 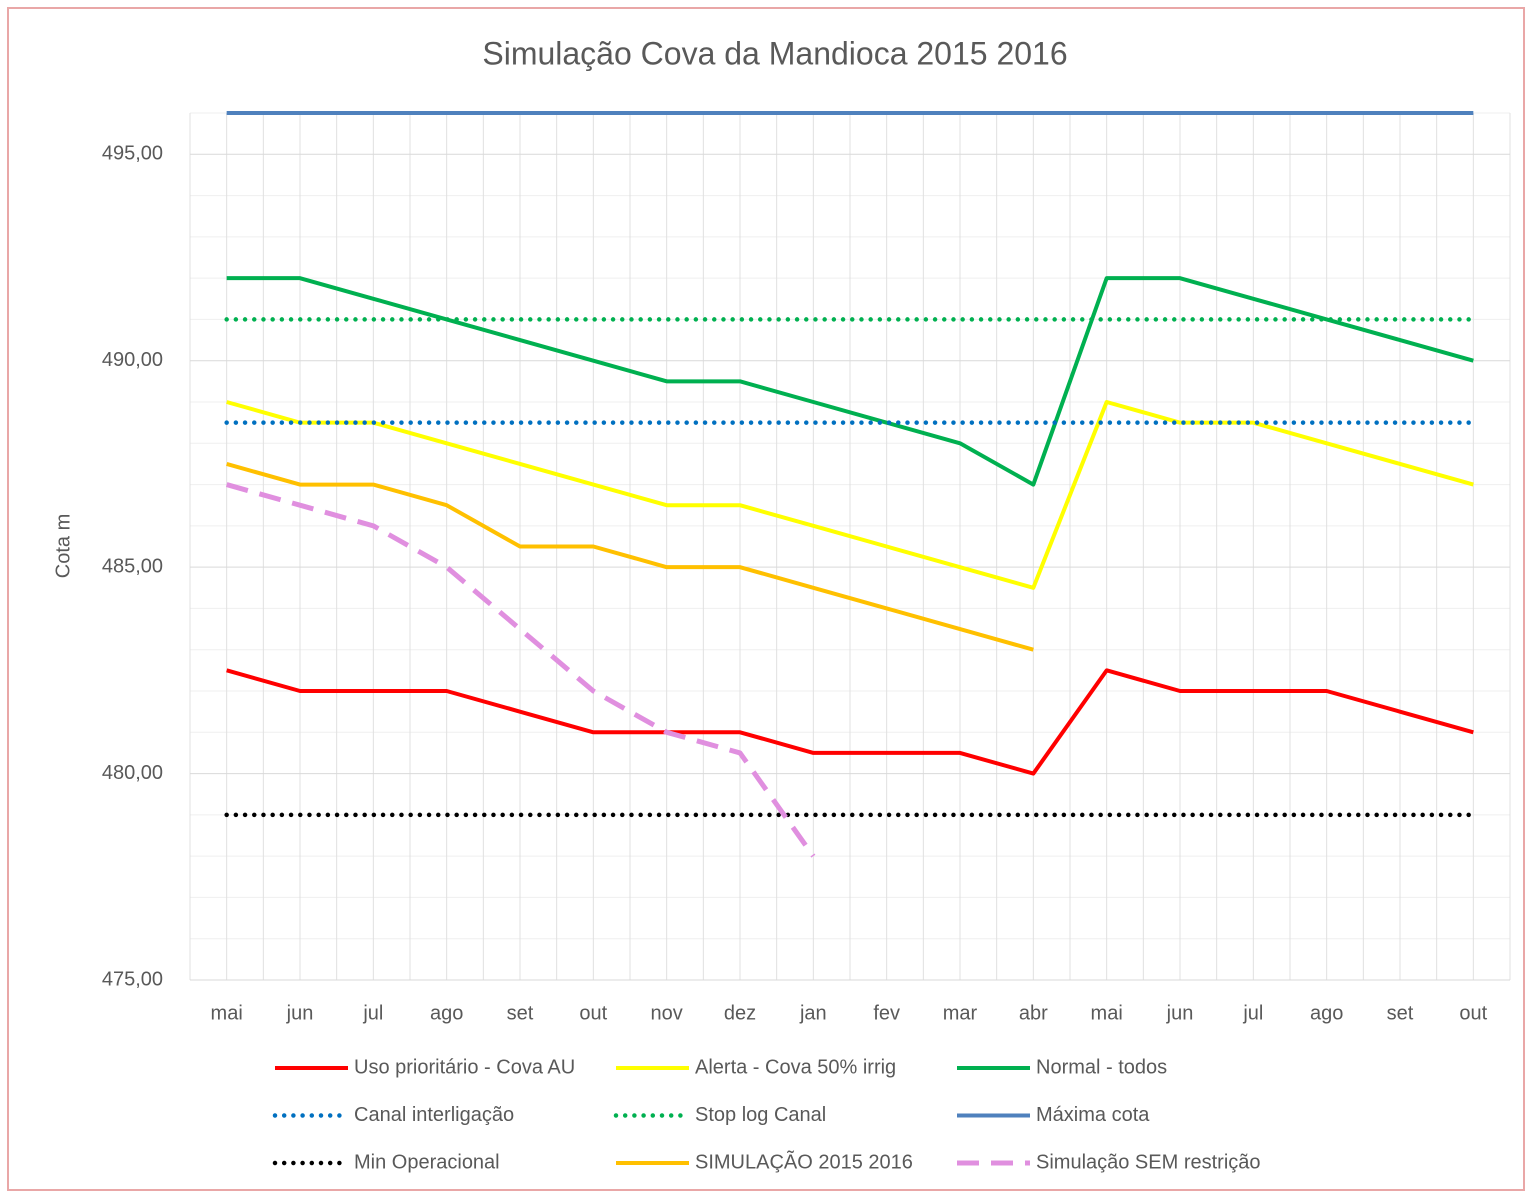 I want to click on legend-label: Simulação SEM restrição, so click(x=1148, y=1162).